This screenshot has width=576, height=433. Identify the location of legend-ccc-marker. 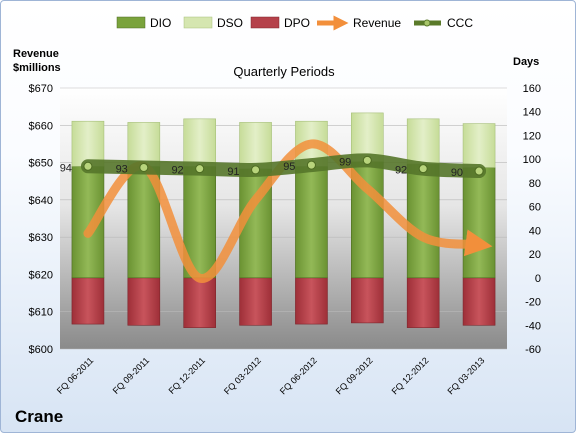
(427, 23).